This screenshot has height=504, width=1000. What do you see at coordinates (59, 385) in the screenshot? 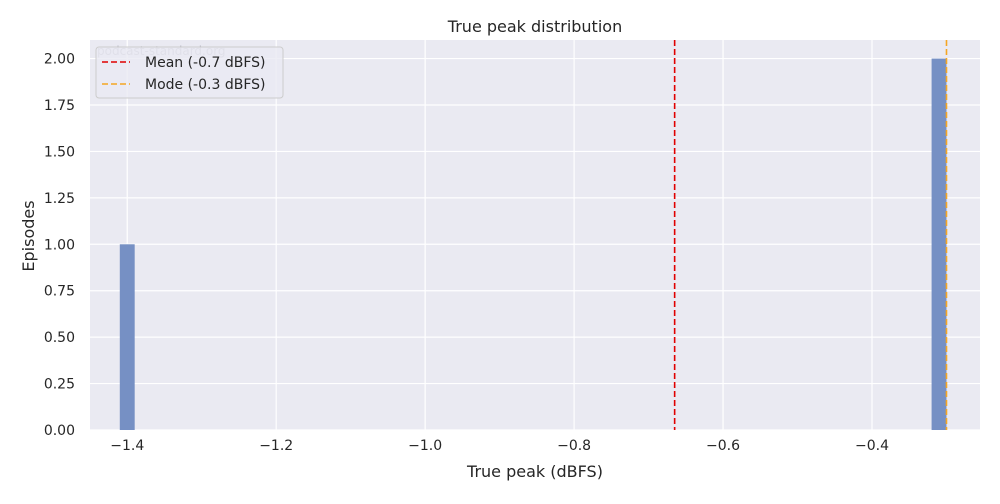
I see `y-tick-label: 0.25` at bounding box center [59, 385].